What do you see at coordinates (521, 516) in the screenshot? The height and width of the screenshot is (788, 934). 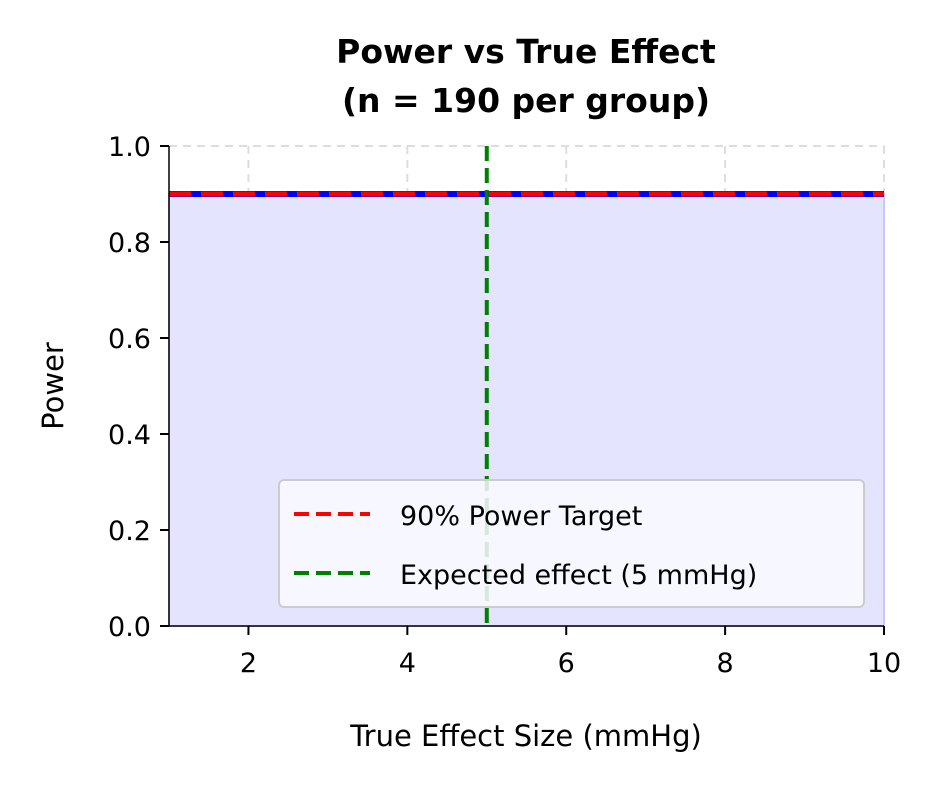 I see `legend-label-target: 90% Power Target` at bounding box center [521, 516].